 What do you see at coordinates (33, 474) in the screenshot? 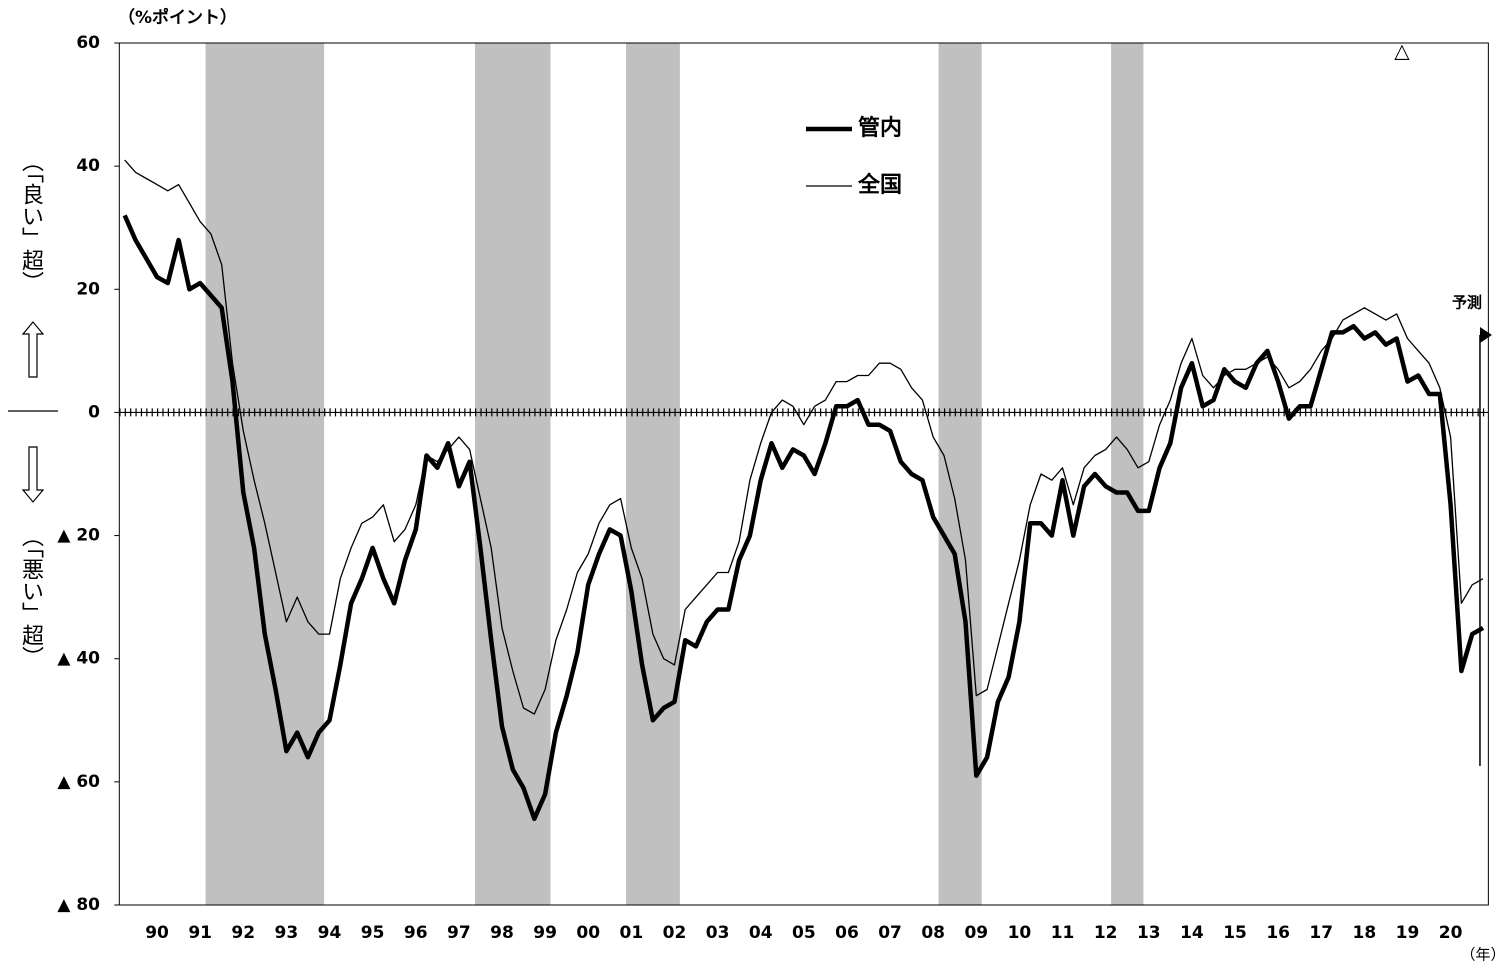
I see `down-arrow` at bounding box center [33, 474].